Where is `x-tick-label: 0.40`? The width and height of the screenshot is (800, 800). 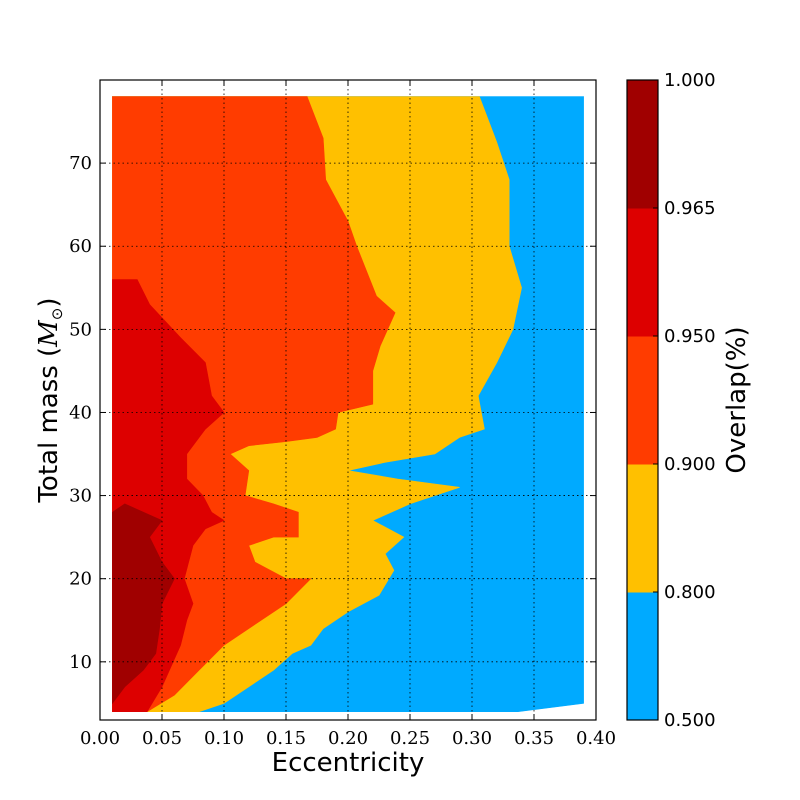
x-tick-label: 0.40 is located at coordinates (596, 738).